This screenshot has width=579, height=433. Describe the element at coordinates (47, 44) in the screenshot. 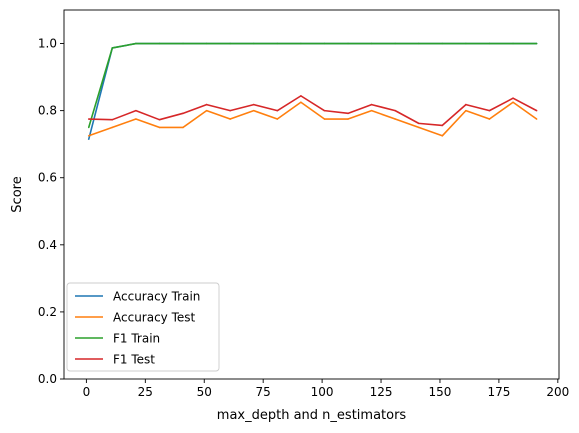

I see `y-tick-label: 1.0` at that location.